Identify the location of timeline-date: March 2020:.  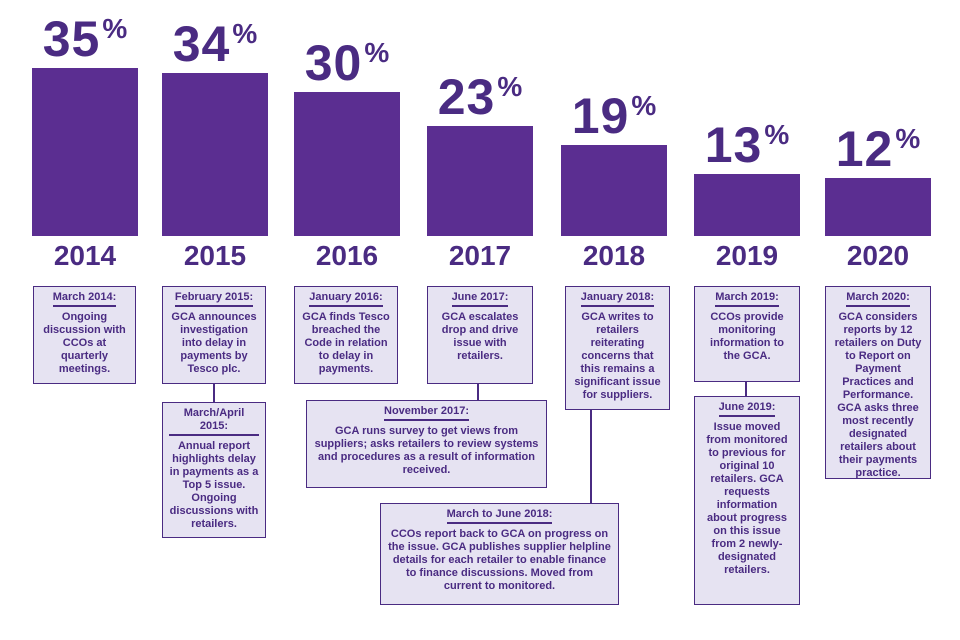
(878, 299).